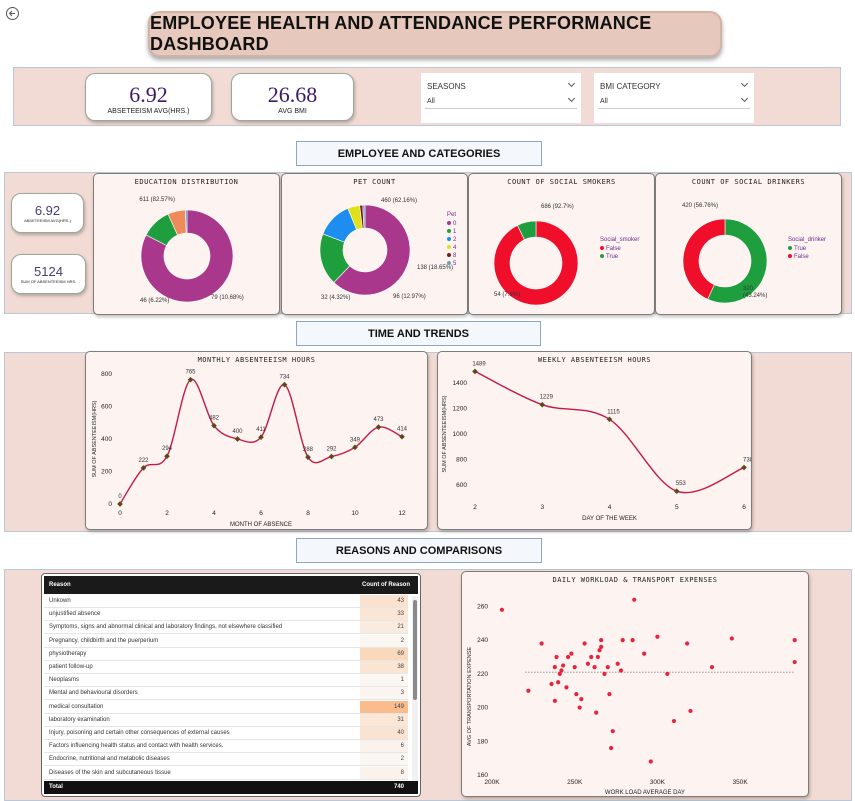 The image size is (855, 801). What do you see at coordinates (226, 694) in the screenshot?
I see `table-row: Mental and behavioural disorders 3` at bounding box center [226, 694].